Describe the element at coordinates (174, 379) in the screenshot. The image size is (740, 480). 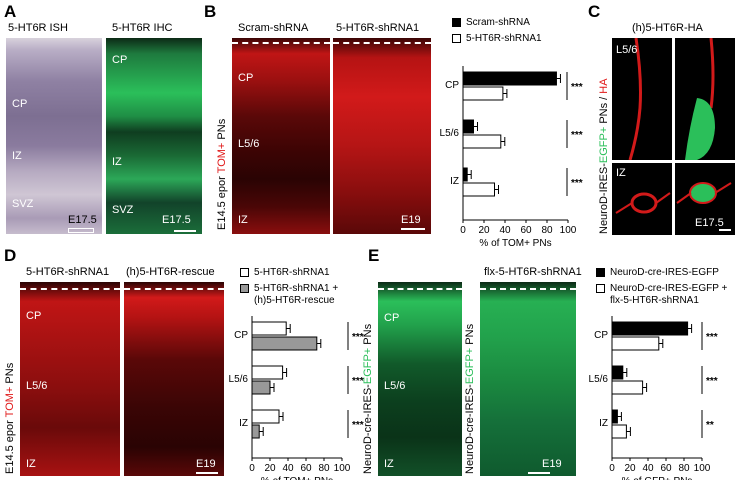
I see `d-rescue-micrograph: E19` at that location.